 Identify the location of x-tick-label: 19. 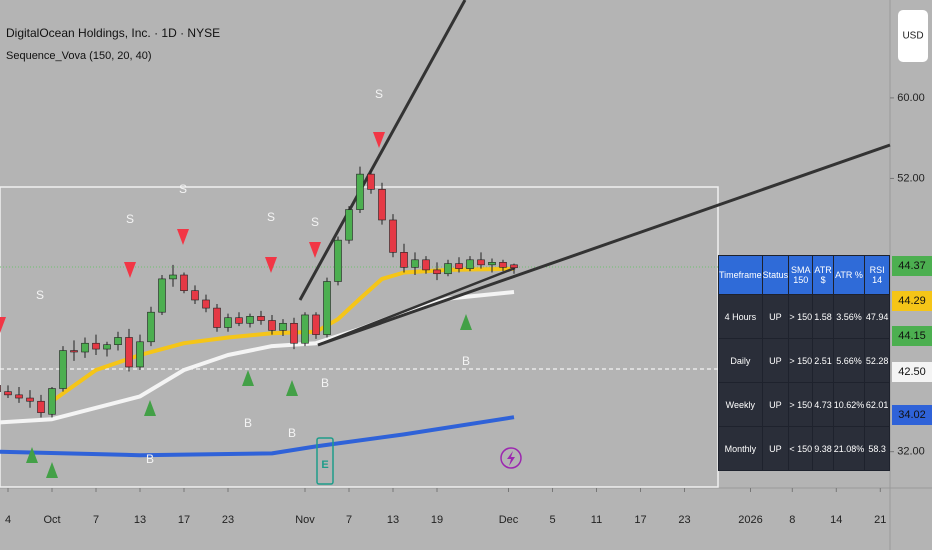
(437, 520).